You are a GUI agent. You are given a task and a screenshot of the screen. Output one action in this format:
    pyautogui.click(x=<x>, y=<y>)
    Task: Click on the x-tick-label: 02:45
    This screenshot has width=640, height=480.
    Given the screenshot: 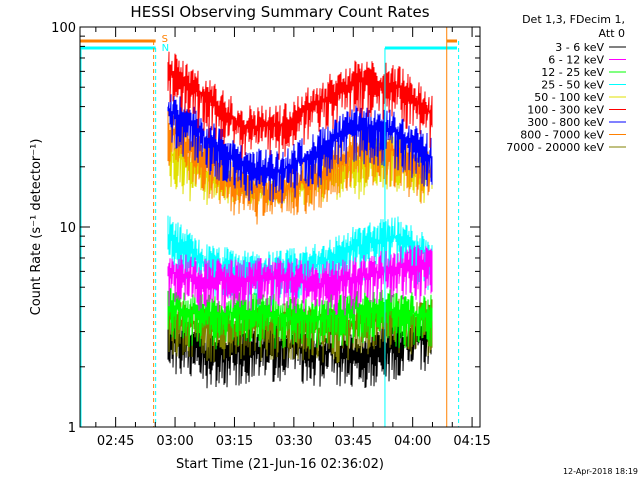 What is the action you would take?
    pyautogui.click(x=115, y=441)
    